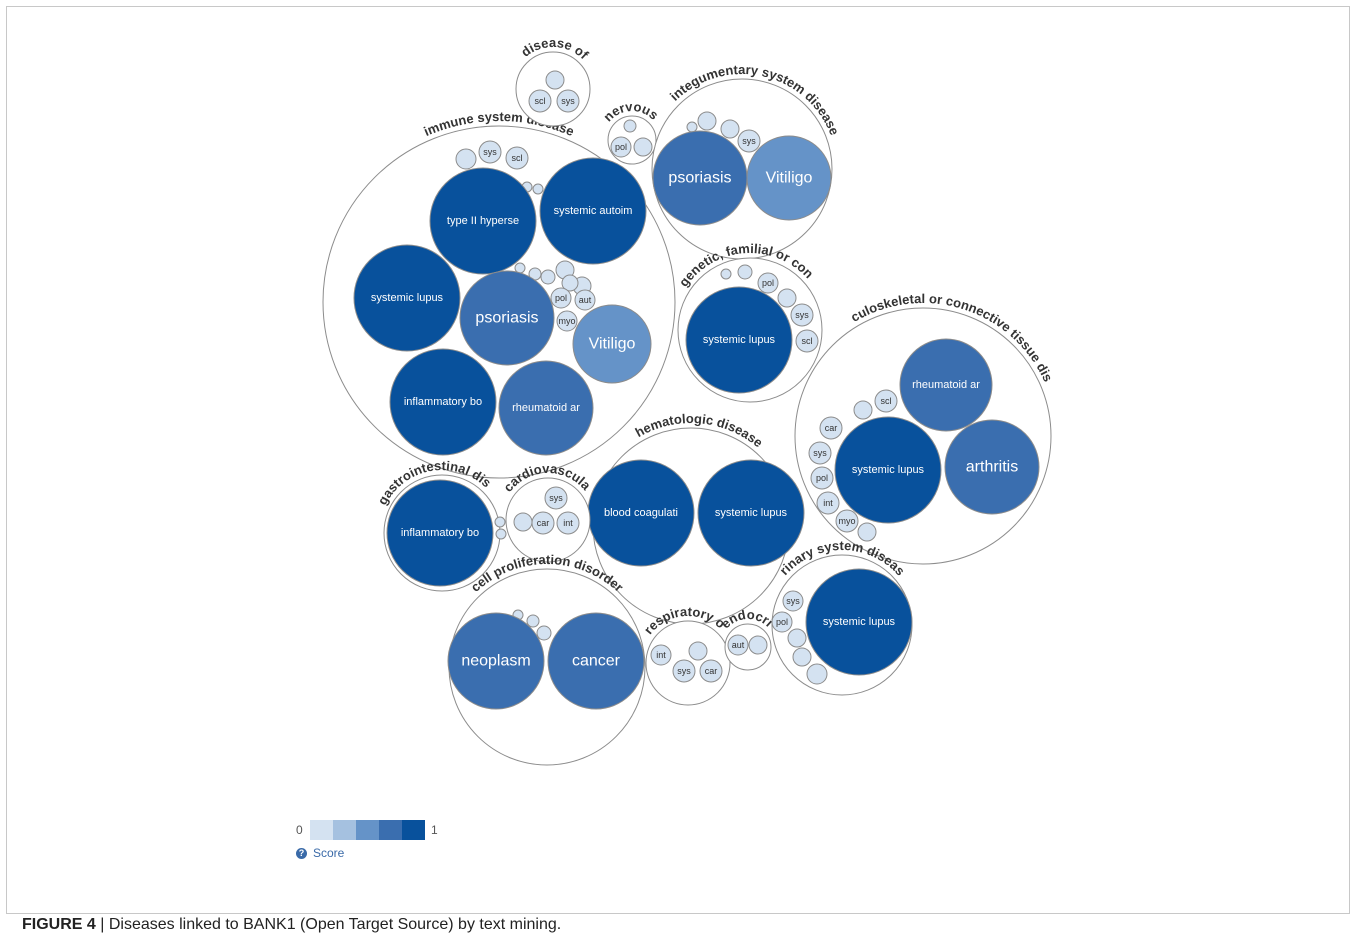 This screenshot has height=938, width=1356. I want to click on disease-label: car, so click(543, 523).